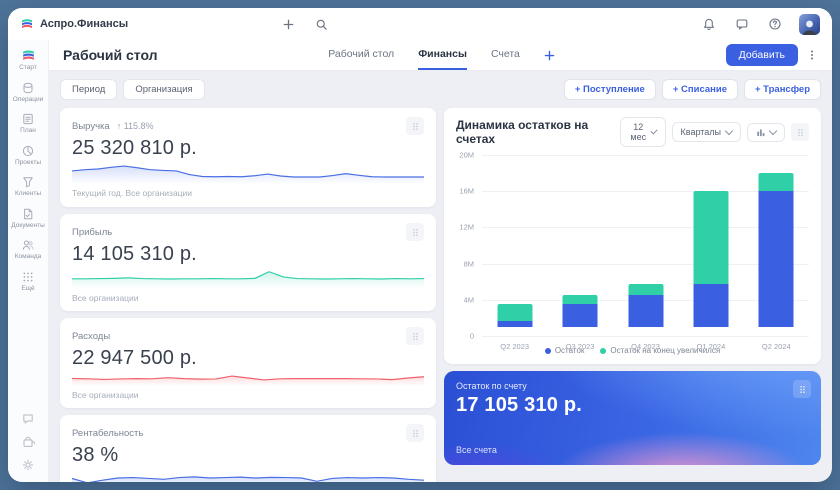 The height and width of the screenshot is (490, 840). What do you see at coordinates (699, 89) in the screenshot?
I see `add-expense-button: + Списание` at bounding box center [699, 89].